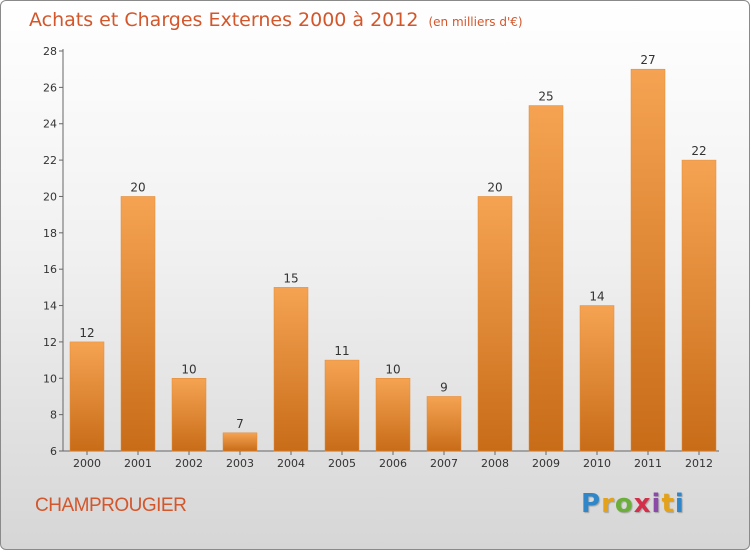 This screenshot has height=550, width=750. Describe the element at coordinates (546, 463) in the screenshot. I see `x-tick-label: 2009` at that location.